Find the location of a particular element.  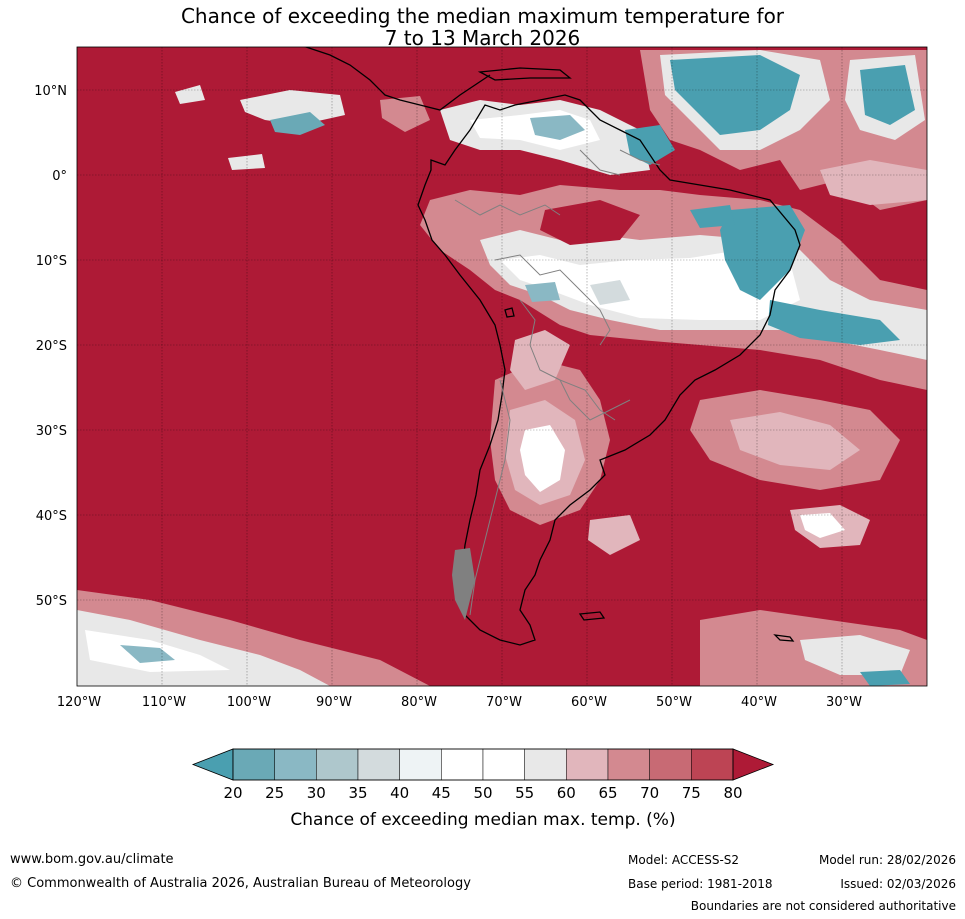

patagonia-icefield is located at coordinates (463, 584).